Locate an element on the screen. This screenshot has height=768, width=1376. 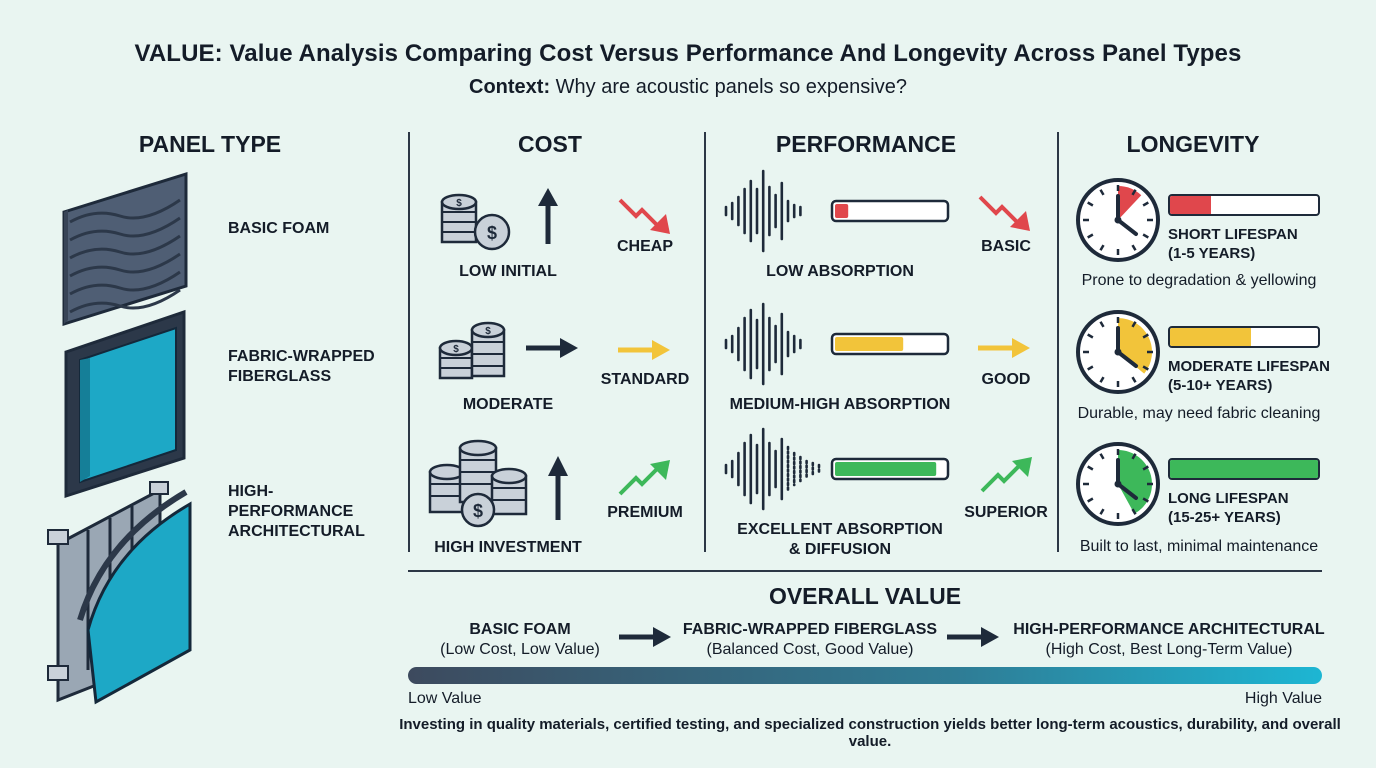
absorption-bar is located at coordinates (890, 211).